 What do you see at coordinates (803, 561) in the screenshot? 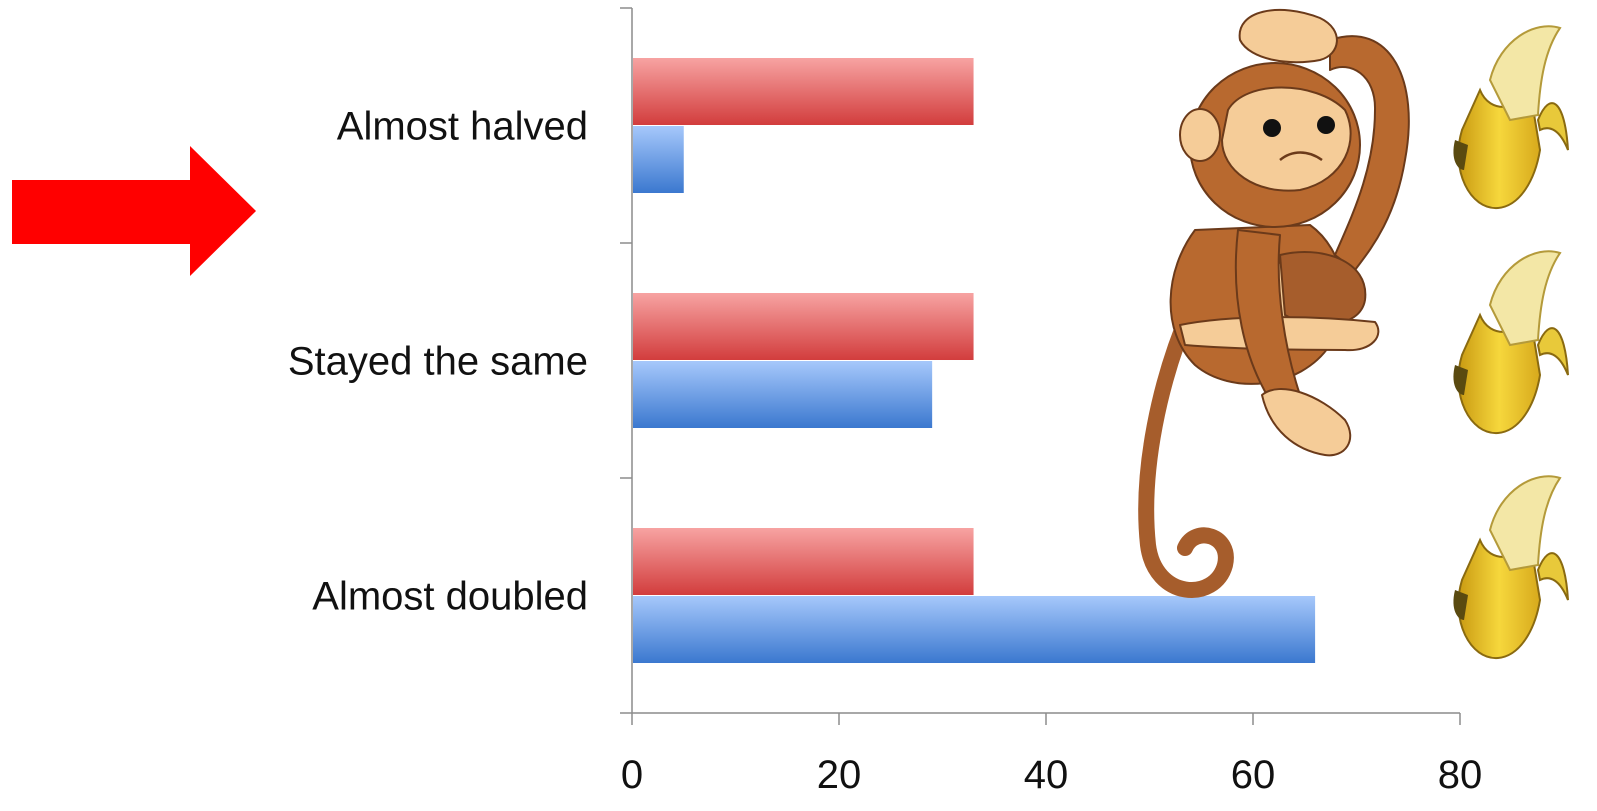
I see `bar-red-almost-doubled` at bounding box center [803, 561].